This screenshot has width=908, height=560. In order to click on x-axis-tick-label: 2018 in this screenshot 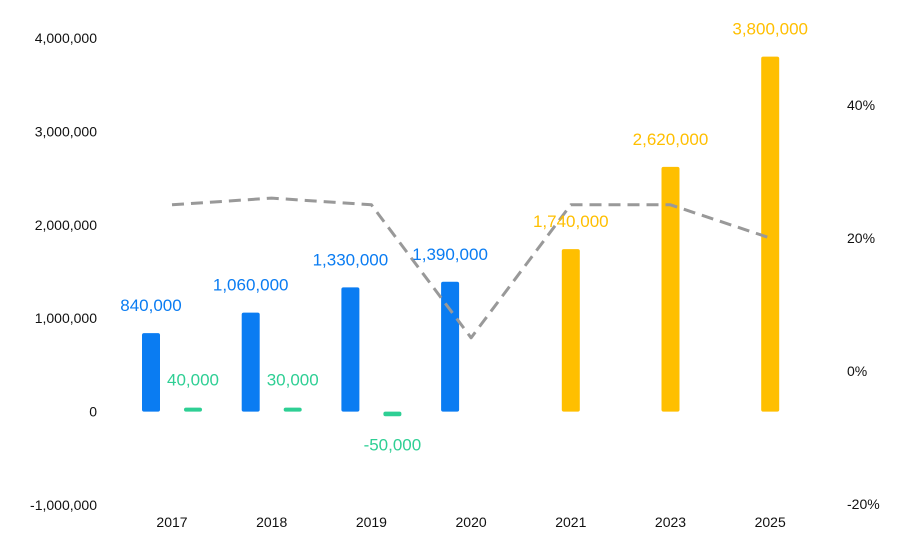, I will do `click(271, 522)`.